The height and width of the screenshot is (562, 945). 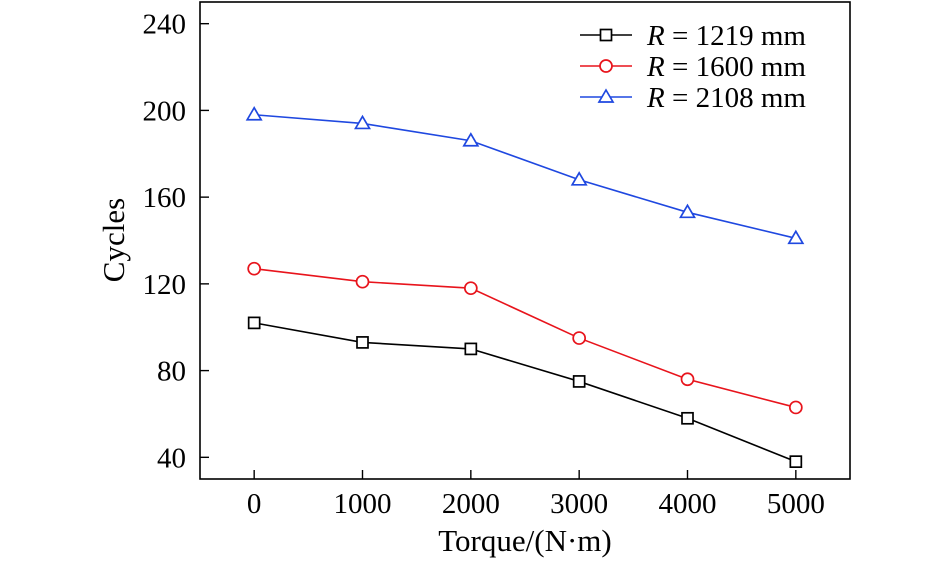 What do you see at coordinates (363, 504) in the screenshot?
I see `x-tick-label: 1000` at bounding box center [363, 504].